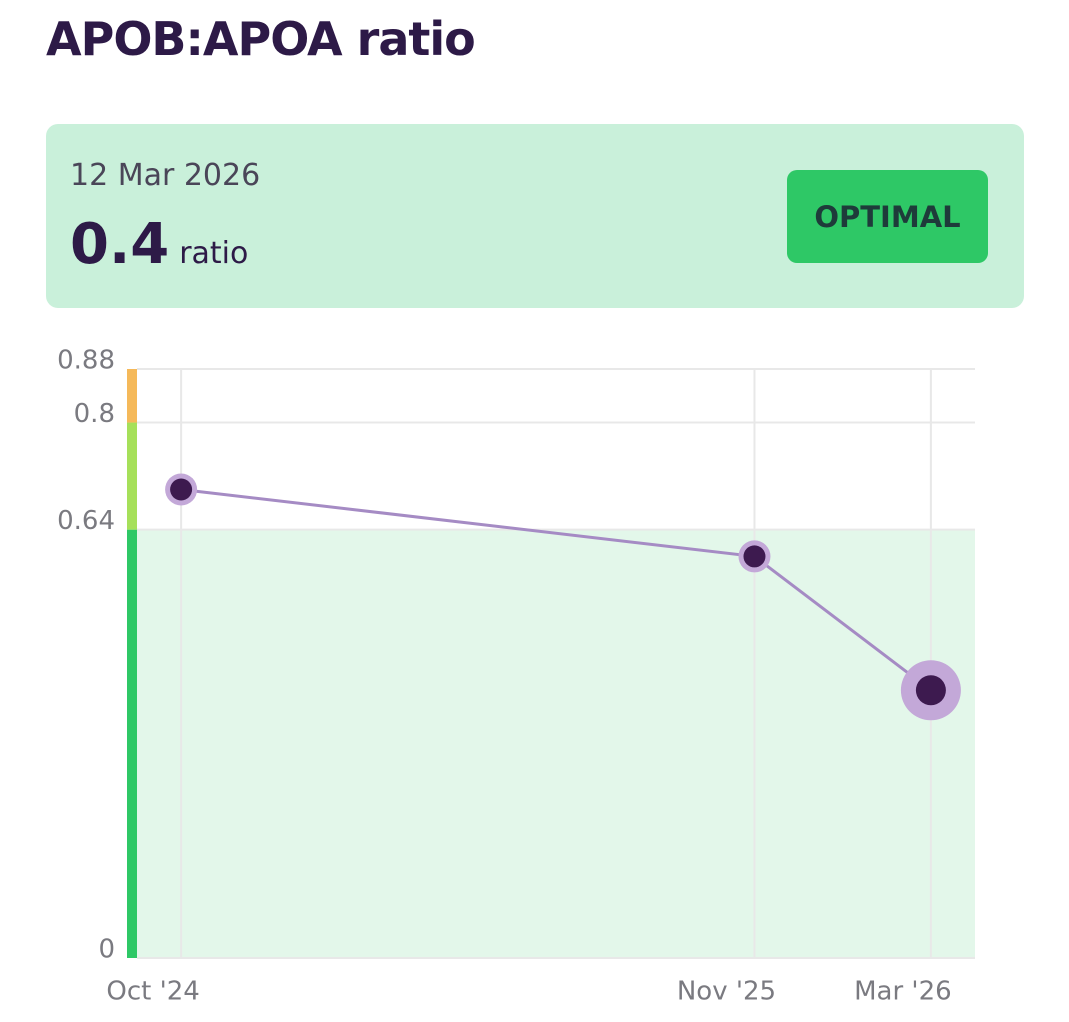  What do you see at coordinates (165, 175) in the screenshot?
I see `reading-date: 12 Mar 2026` at bounding box center [165, 175].